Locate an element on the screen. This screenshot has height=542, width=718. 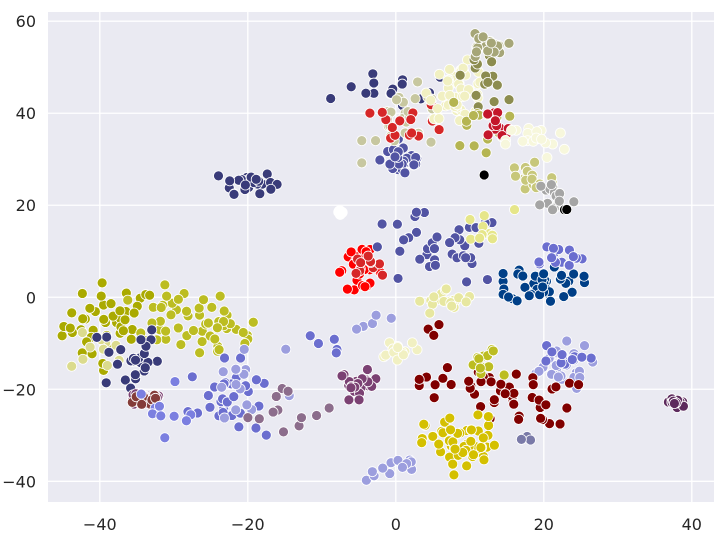
y-tick-label: −40 is located at coordinates (19, 481).